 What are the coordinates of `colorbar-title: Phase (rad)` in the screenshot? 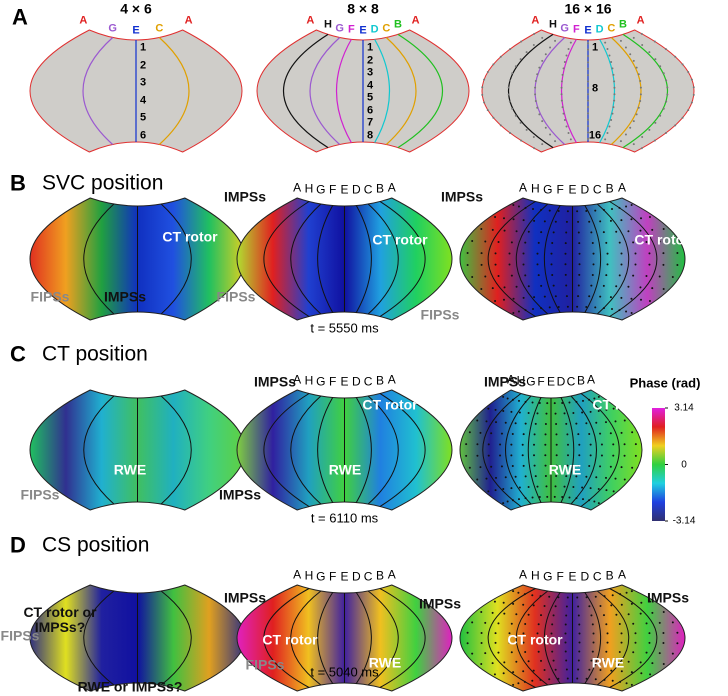 It's located at (665, 383).